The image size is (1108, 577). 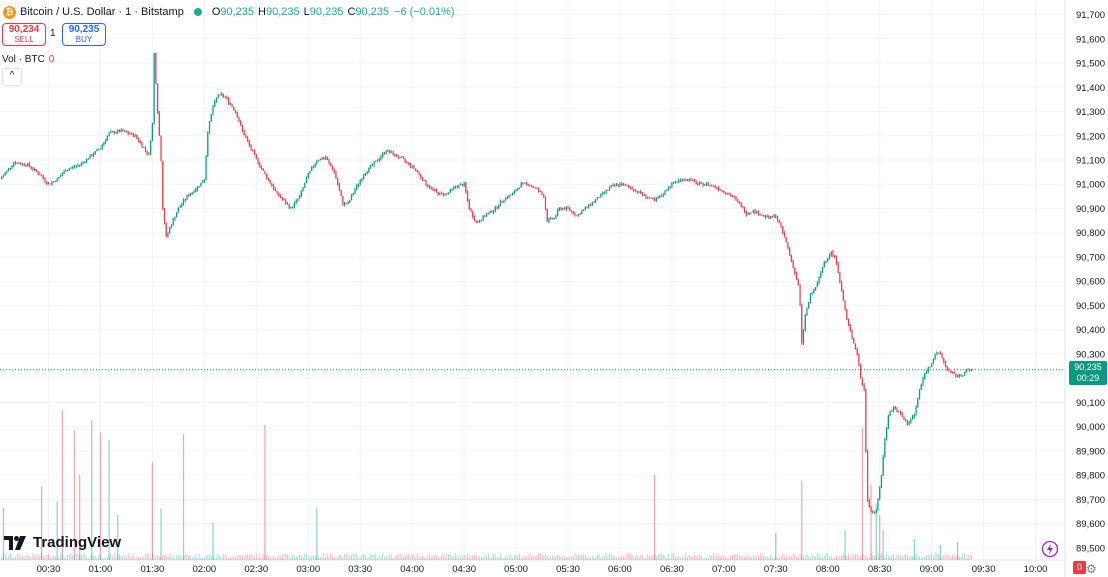 I want to click on volume-legend: Vol · BTC 0, so click(x=28, y=59).